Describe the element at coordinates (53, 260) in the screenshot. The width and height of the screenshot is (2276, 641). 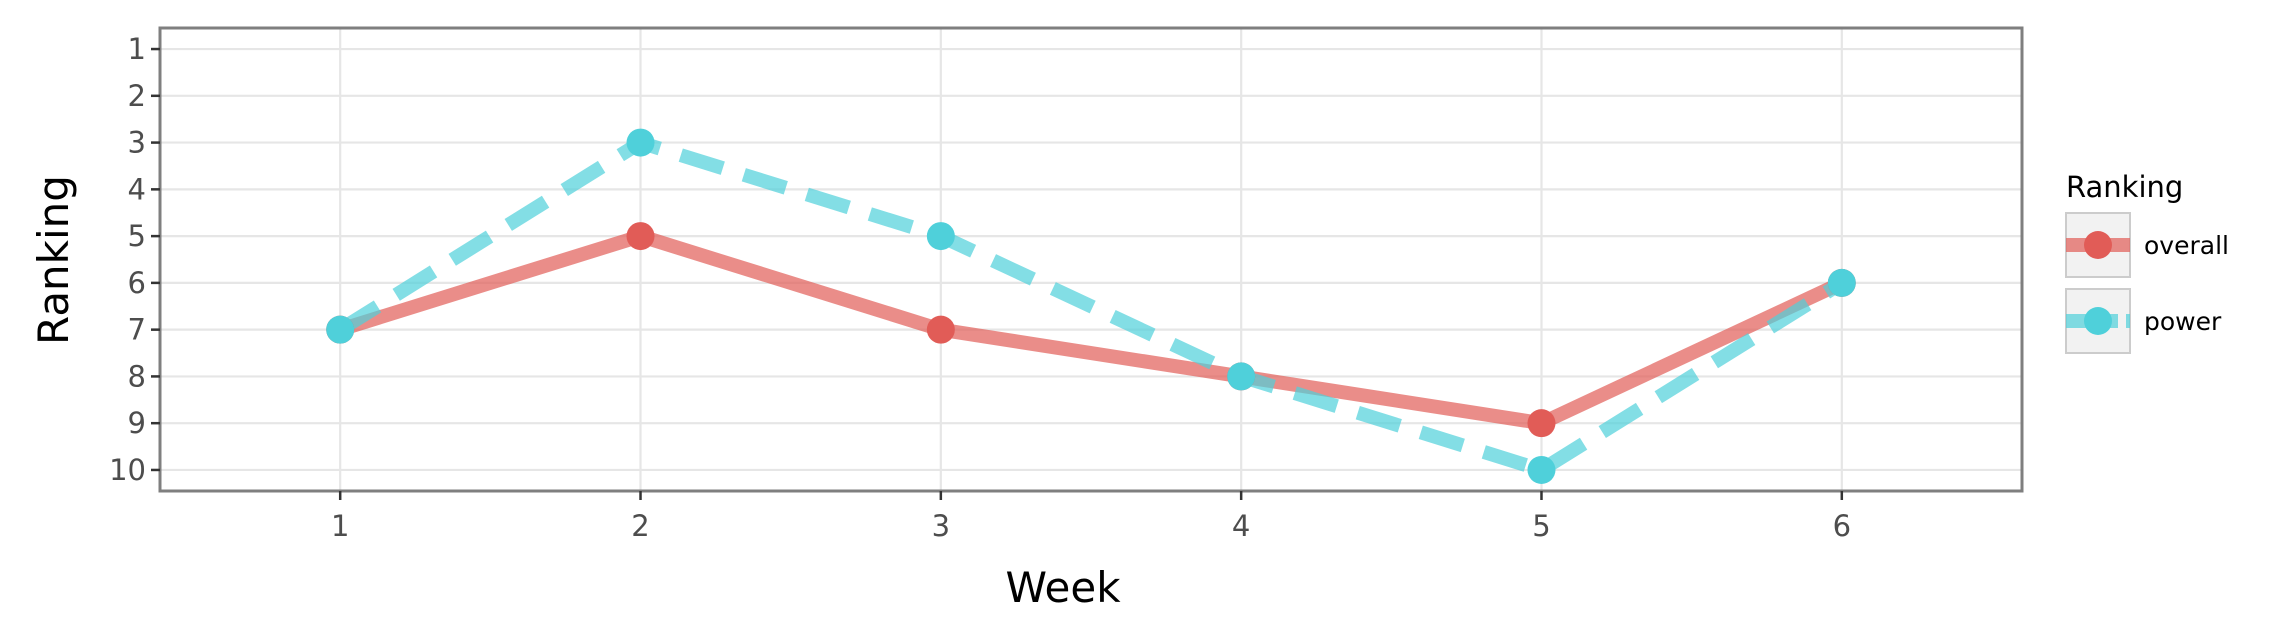
I see `y-axis-title: Ranking` at that location.